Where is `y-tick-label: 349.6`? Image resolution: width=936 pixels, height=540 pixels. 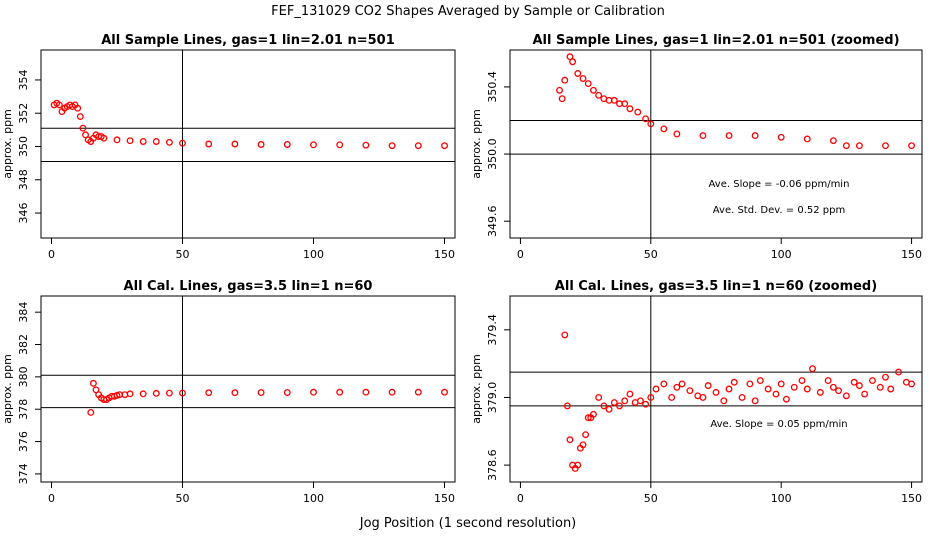
y-tick-label: 349.6 is located at coordinates (492, 221).